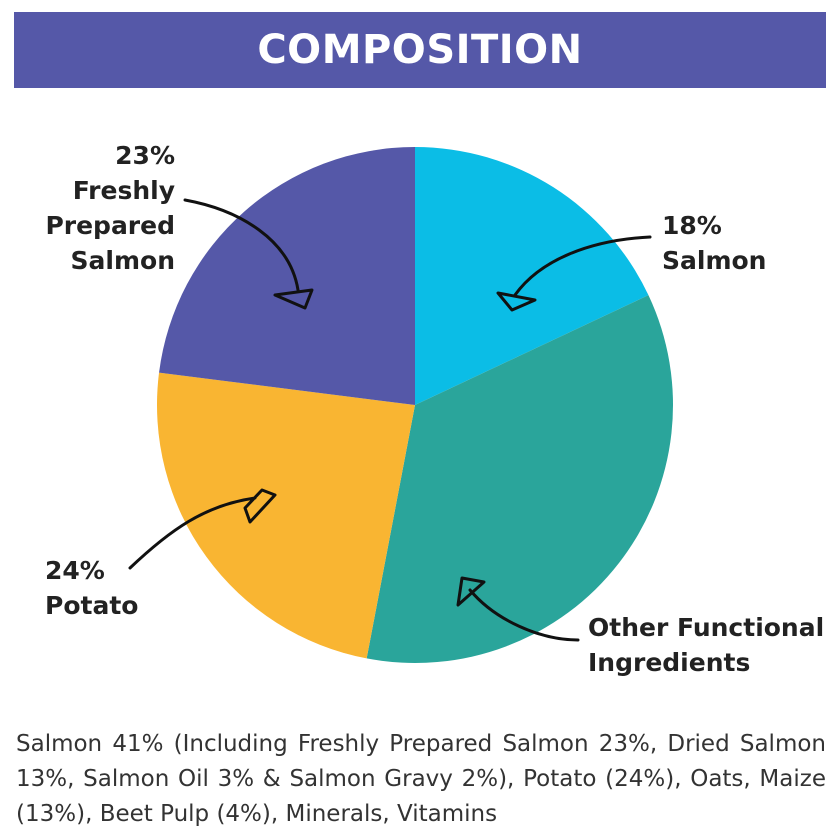 This screenshot has height=840, width=840. I want to click on arrow-salmon, so click(574, 273).